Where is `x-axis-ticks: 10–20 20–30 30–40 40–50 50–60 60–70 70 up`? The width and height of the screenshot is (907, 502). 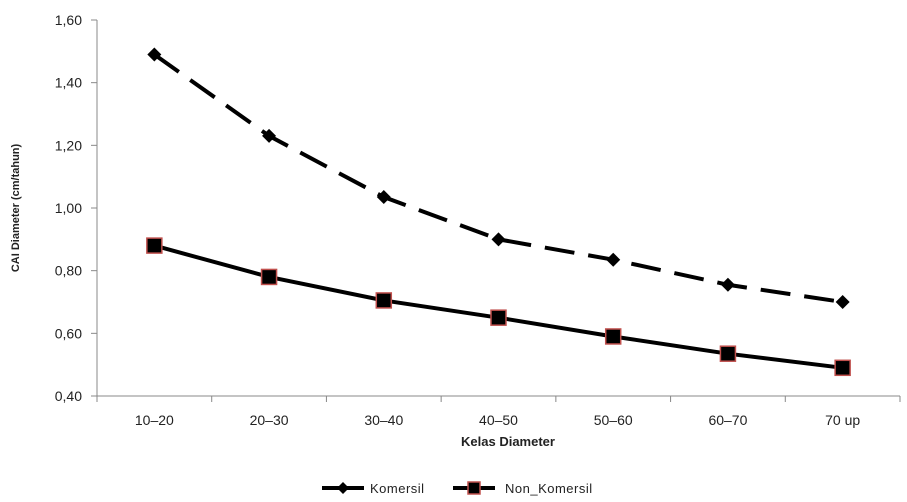 x-axis-ticks: 10–20 20–30 30–40 40–50 50–60 60–70 70 up is located at coordinates (498, 412).